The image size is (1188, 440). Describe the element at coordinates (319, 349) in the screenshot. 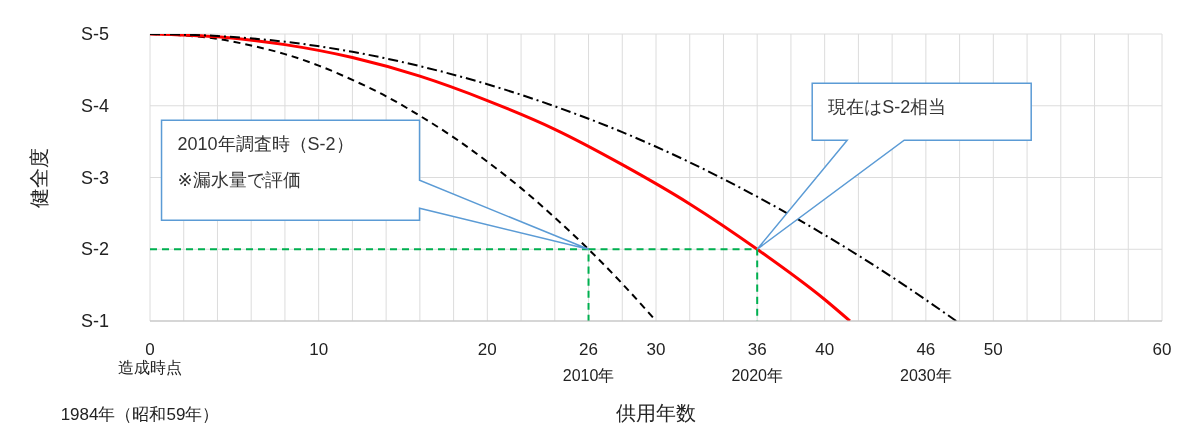

I see `x-tick-label: 10` at that location.